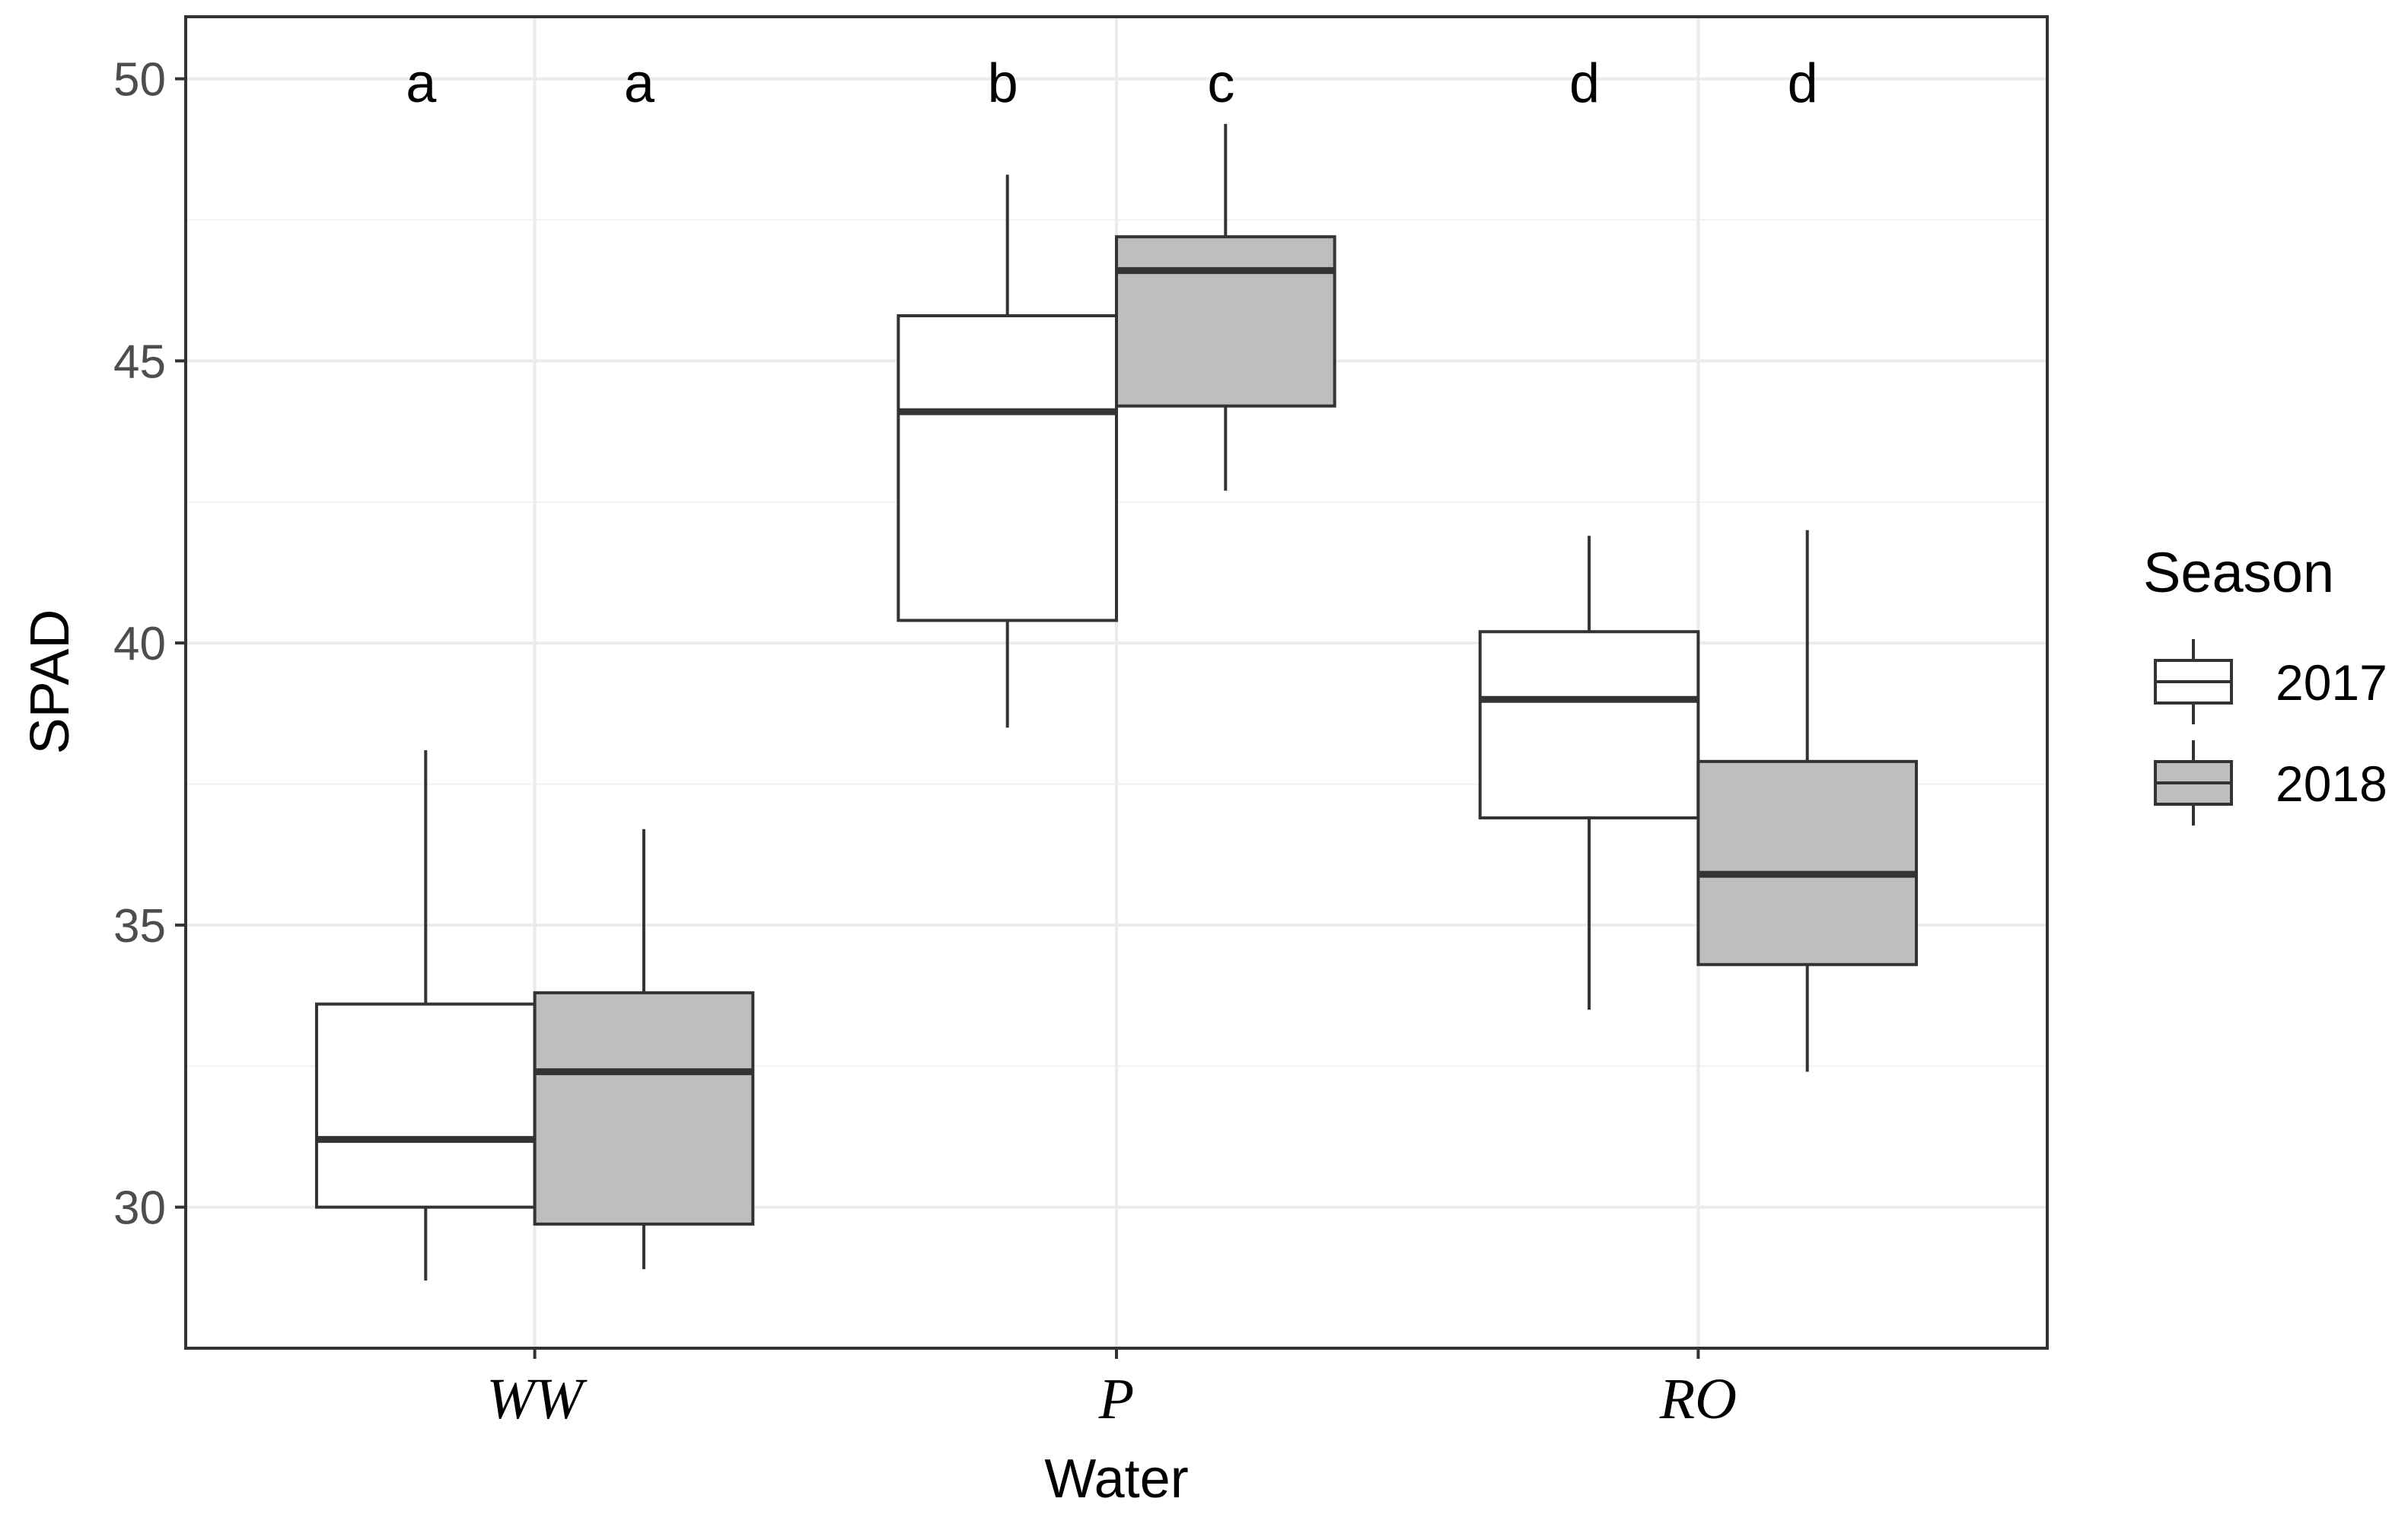  What do you see at coordinates (139, 1208) in the screenshot?
I see `y-tick-label: 30` at bounding box center [139, 1208].